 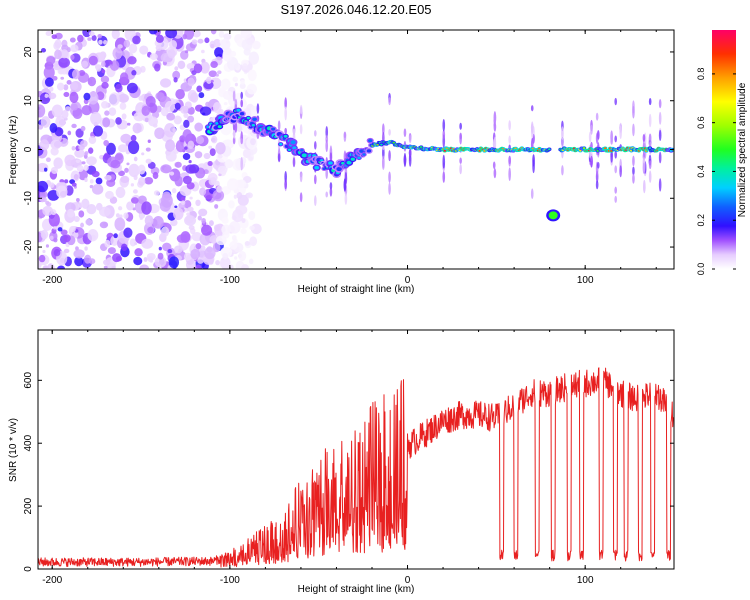 What do you see at coordinates (28, 149) in the screenshot?
I see `y-tick-label: 0` at bounding box center [28, 149].